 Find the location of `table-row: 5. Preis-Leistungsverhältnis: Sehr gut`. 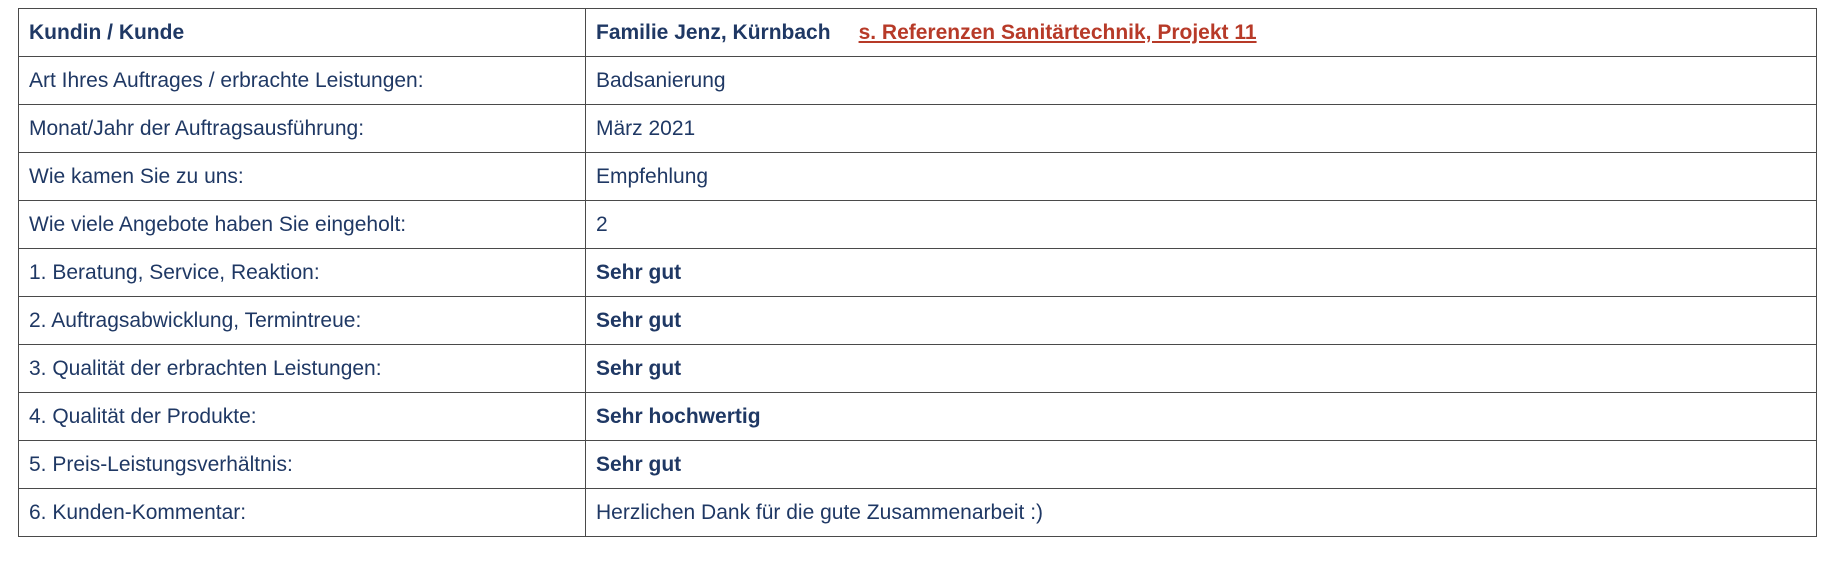

table-row: 5. Preis-Leistungsverhältnis: Sehr gut is located at coordinates (917, 464).